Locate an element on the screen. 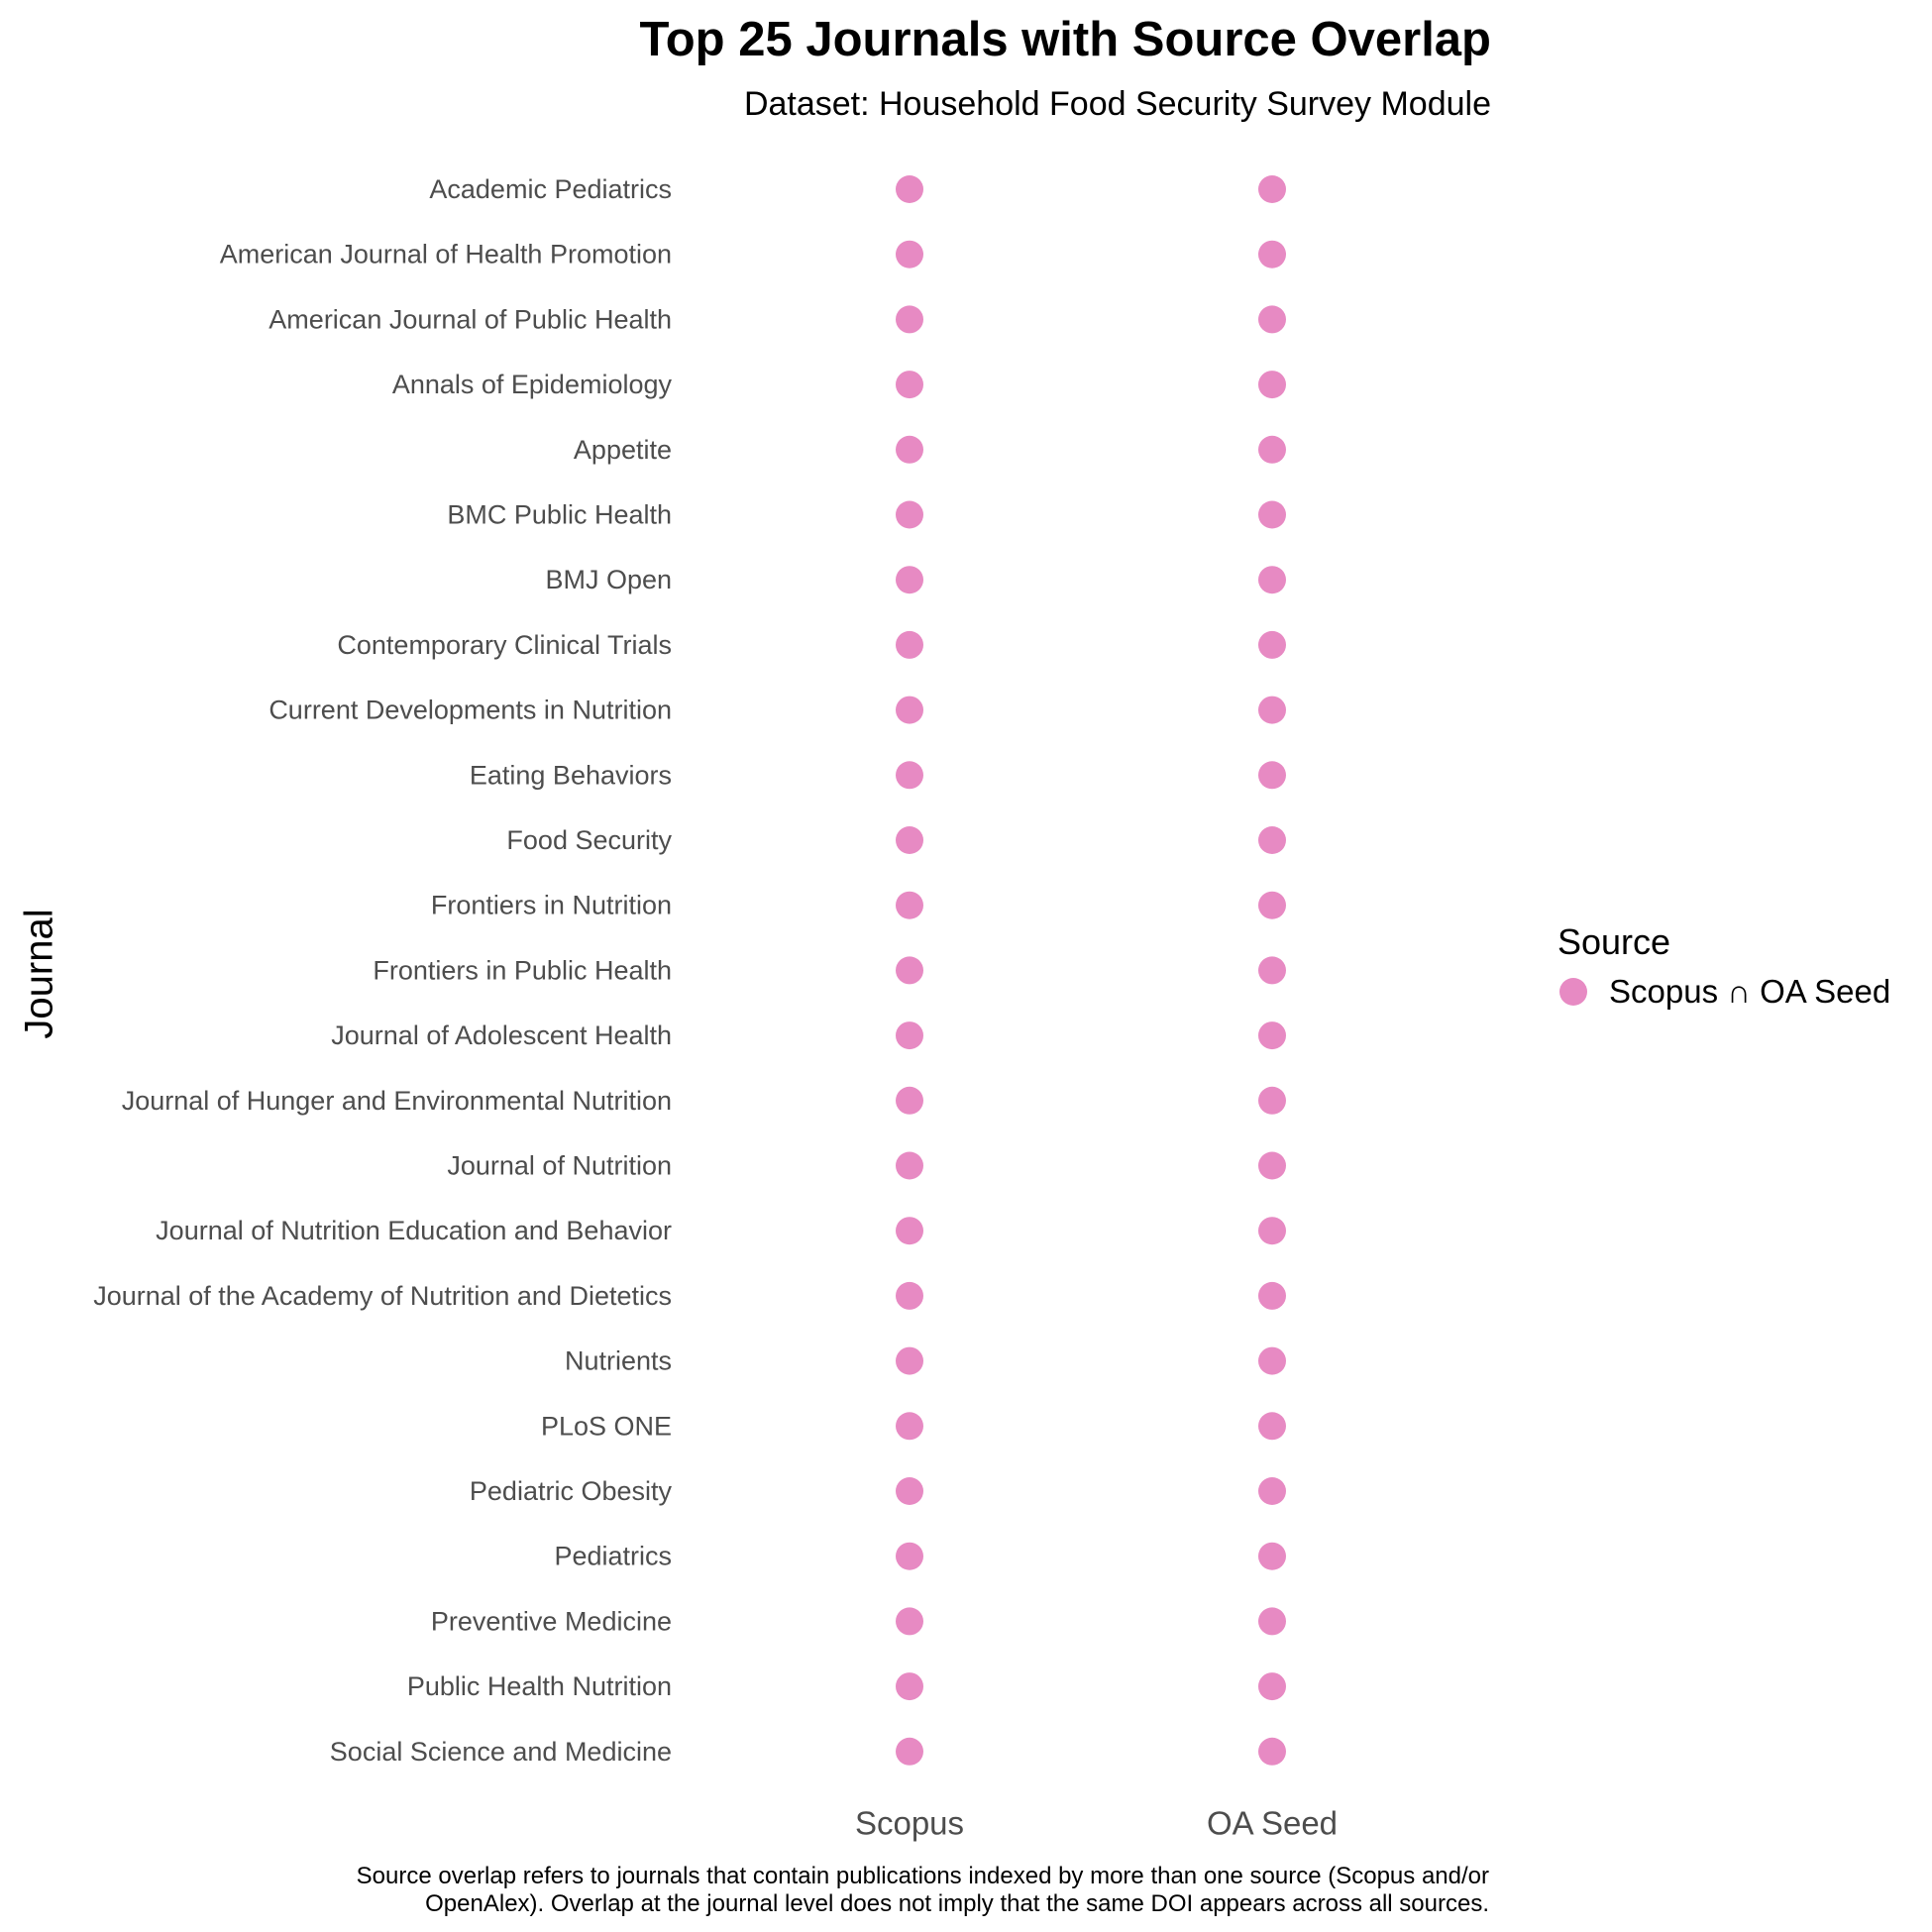  y-tick-label: Social Science and Medicine is located at coordinates (501, 1752).